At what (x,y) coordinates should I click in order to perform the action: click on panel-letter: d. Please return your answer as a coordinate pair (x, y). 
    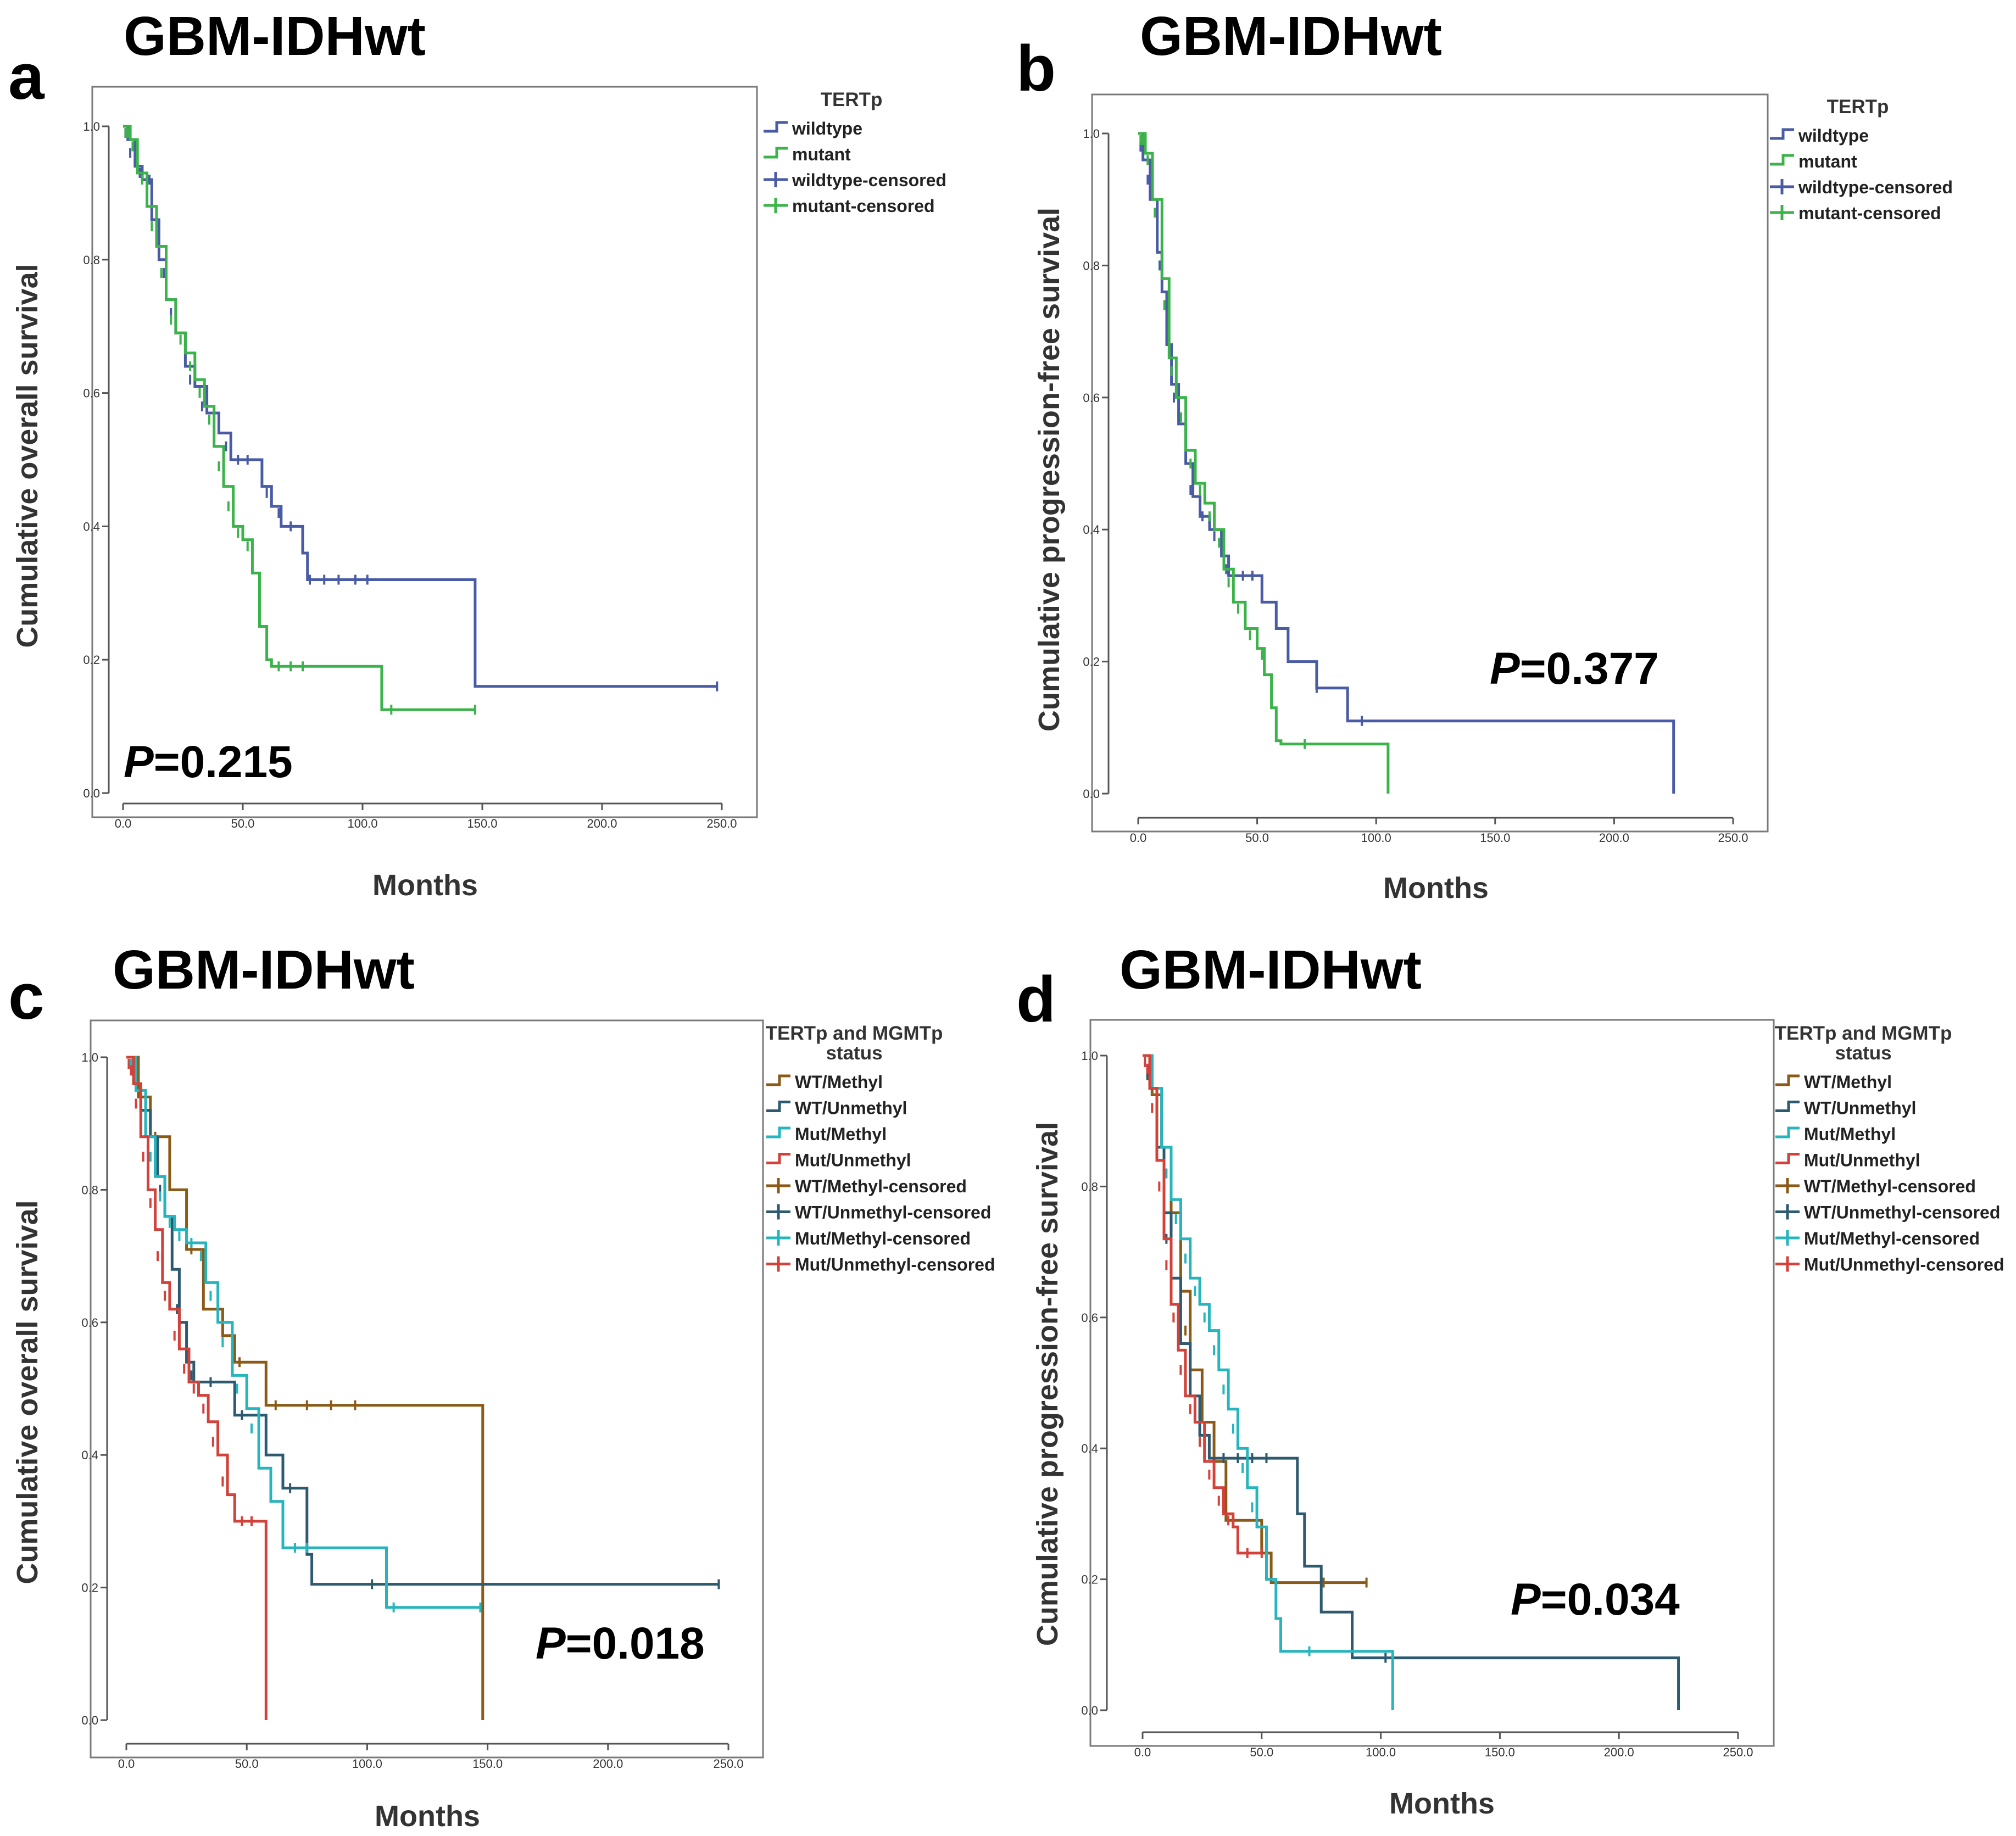
    Looking at the image, I should click on (1036, 999).